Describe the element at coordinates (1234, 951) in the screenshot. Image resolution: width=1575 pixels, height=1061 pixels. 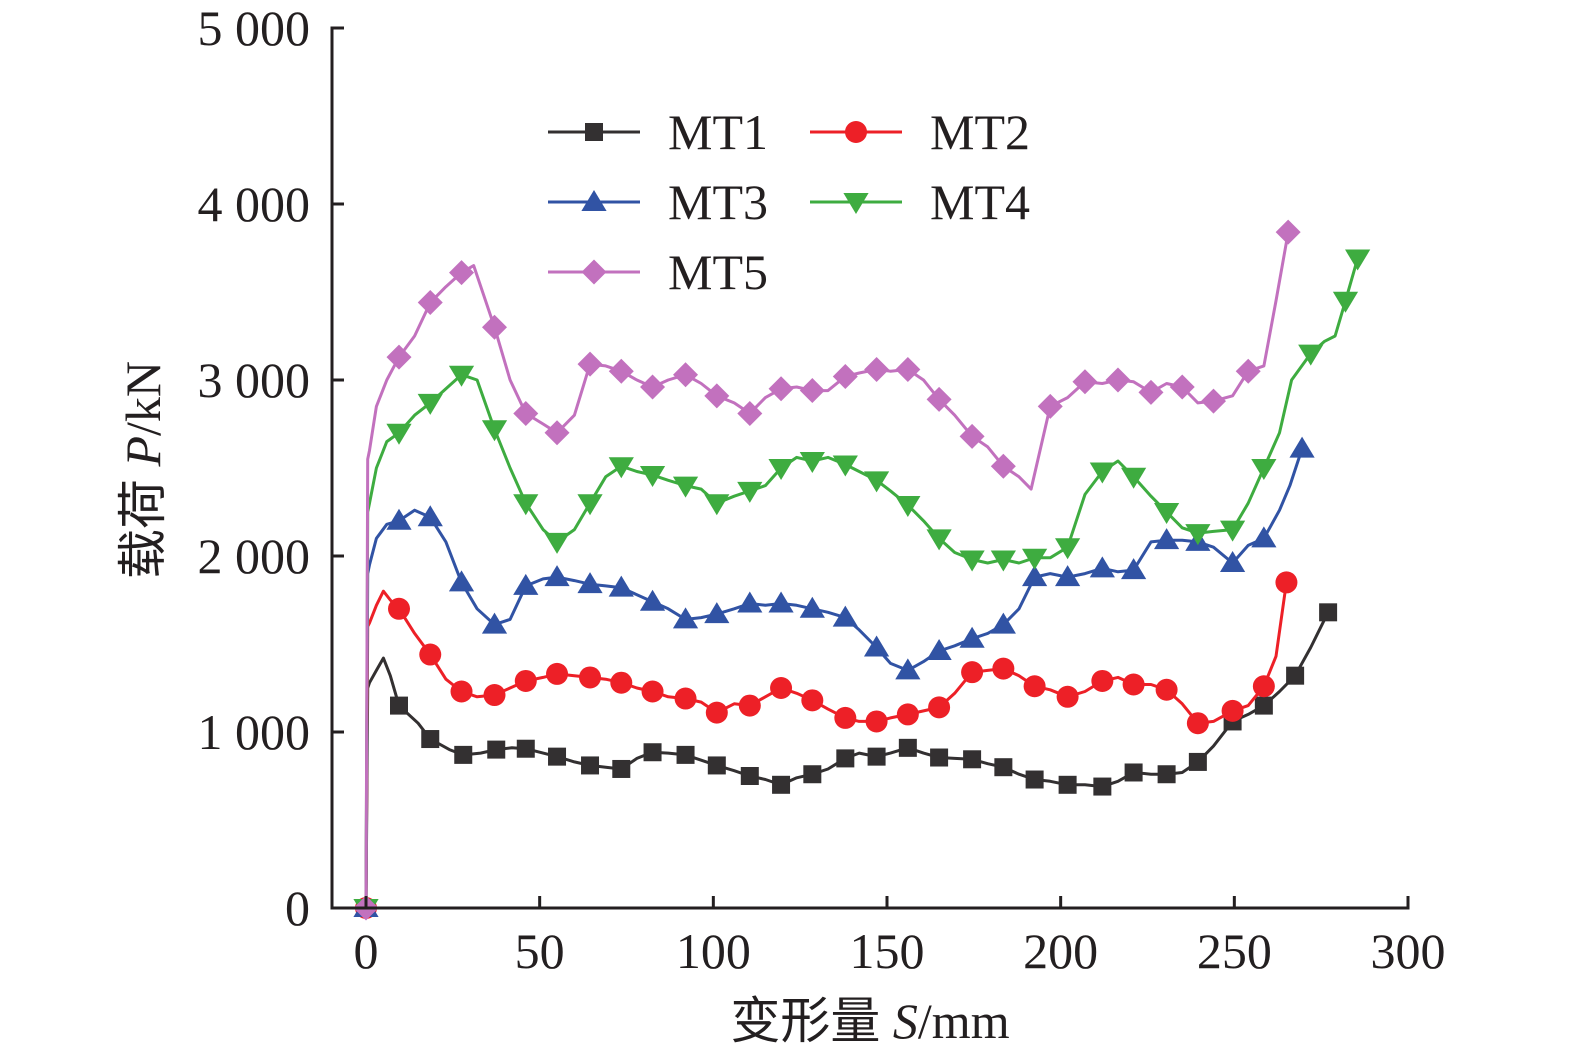
I see `x-tick-label: 250` at that location.